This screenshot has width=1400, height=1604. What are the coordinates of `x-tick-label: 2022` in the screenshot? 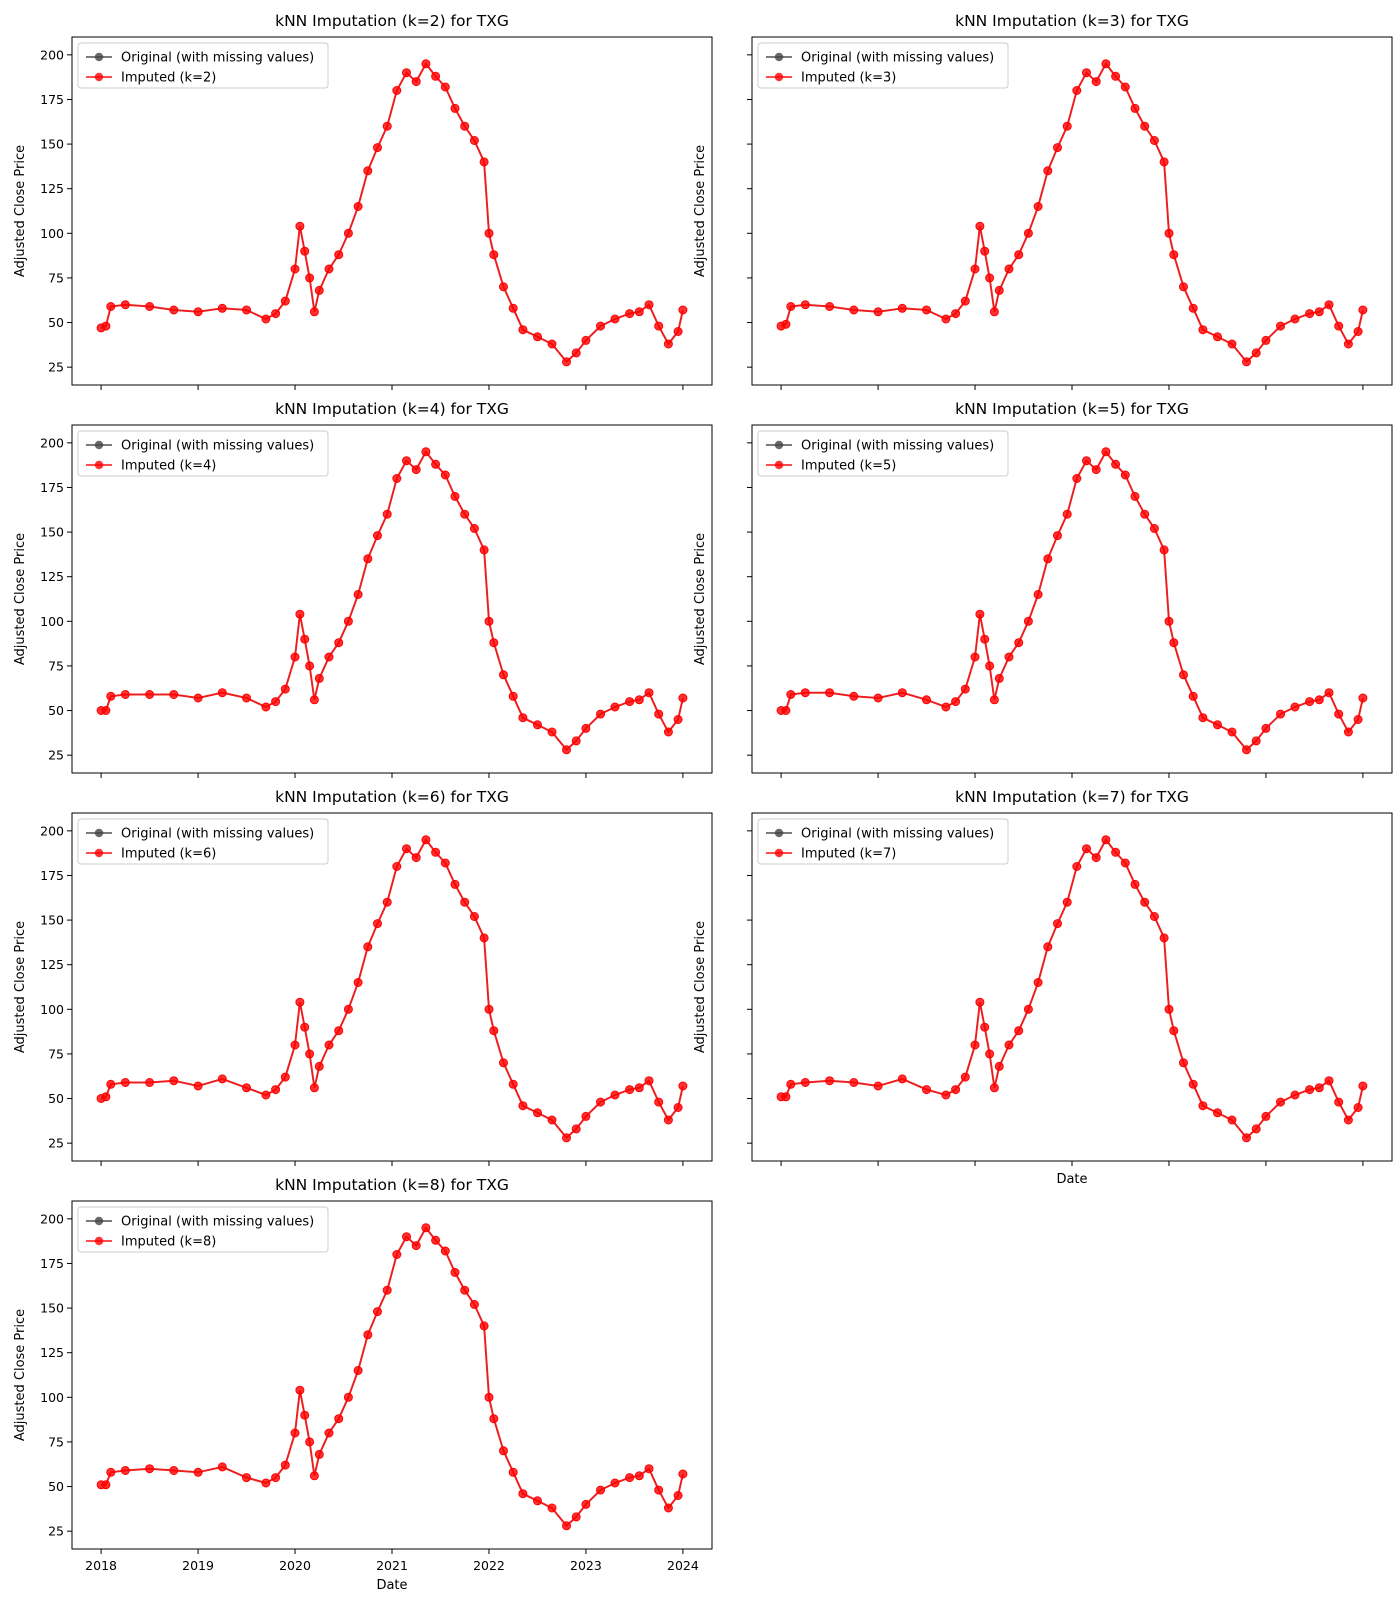 It's located at (489, 1565).